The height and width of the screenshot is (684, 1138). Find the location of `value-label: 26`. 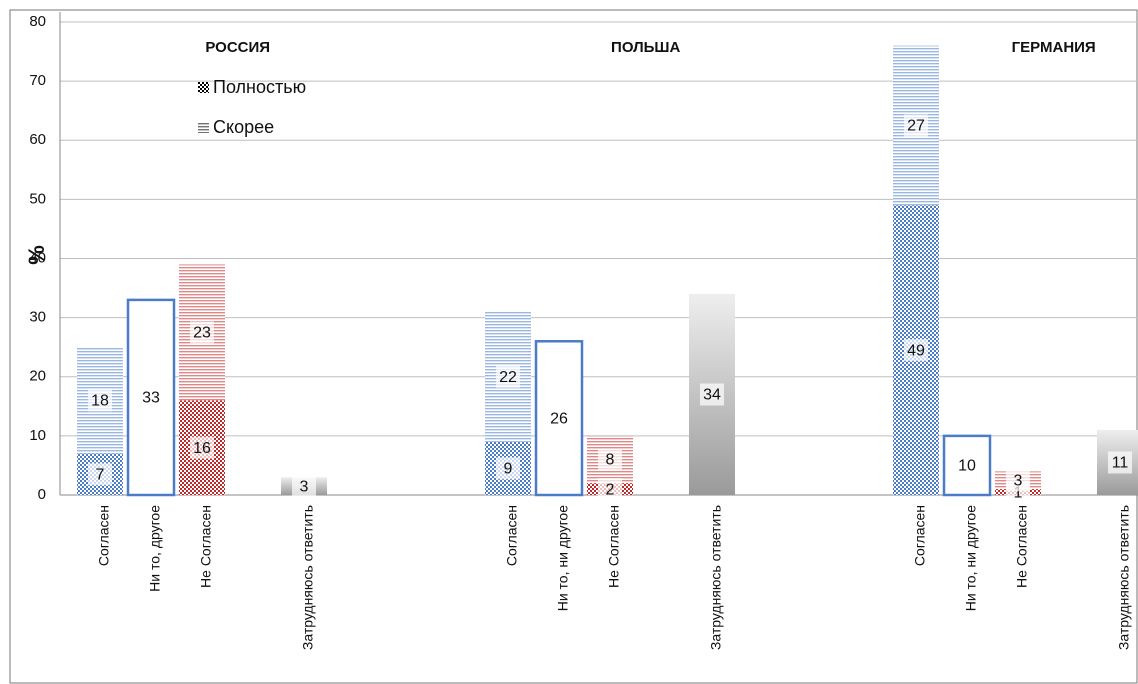

value-label: 26 is located at coordinates (559, 418).